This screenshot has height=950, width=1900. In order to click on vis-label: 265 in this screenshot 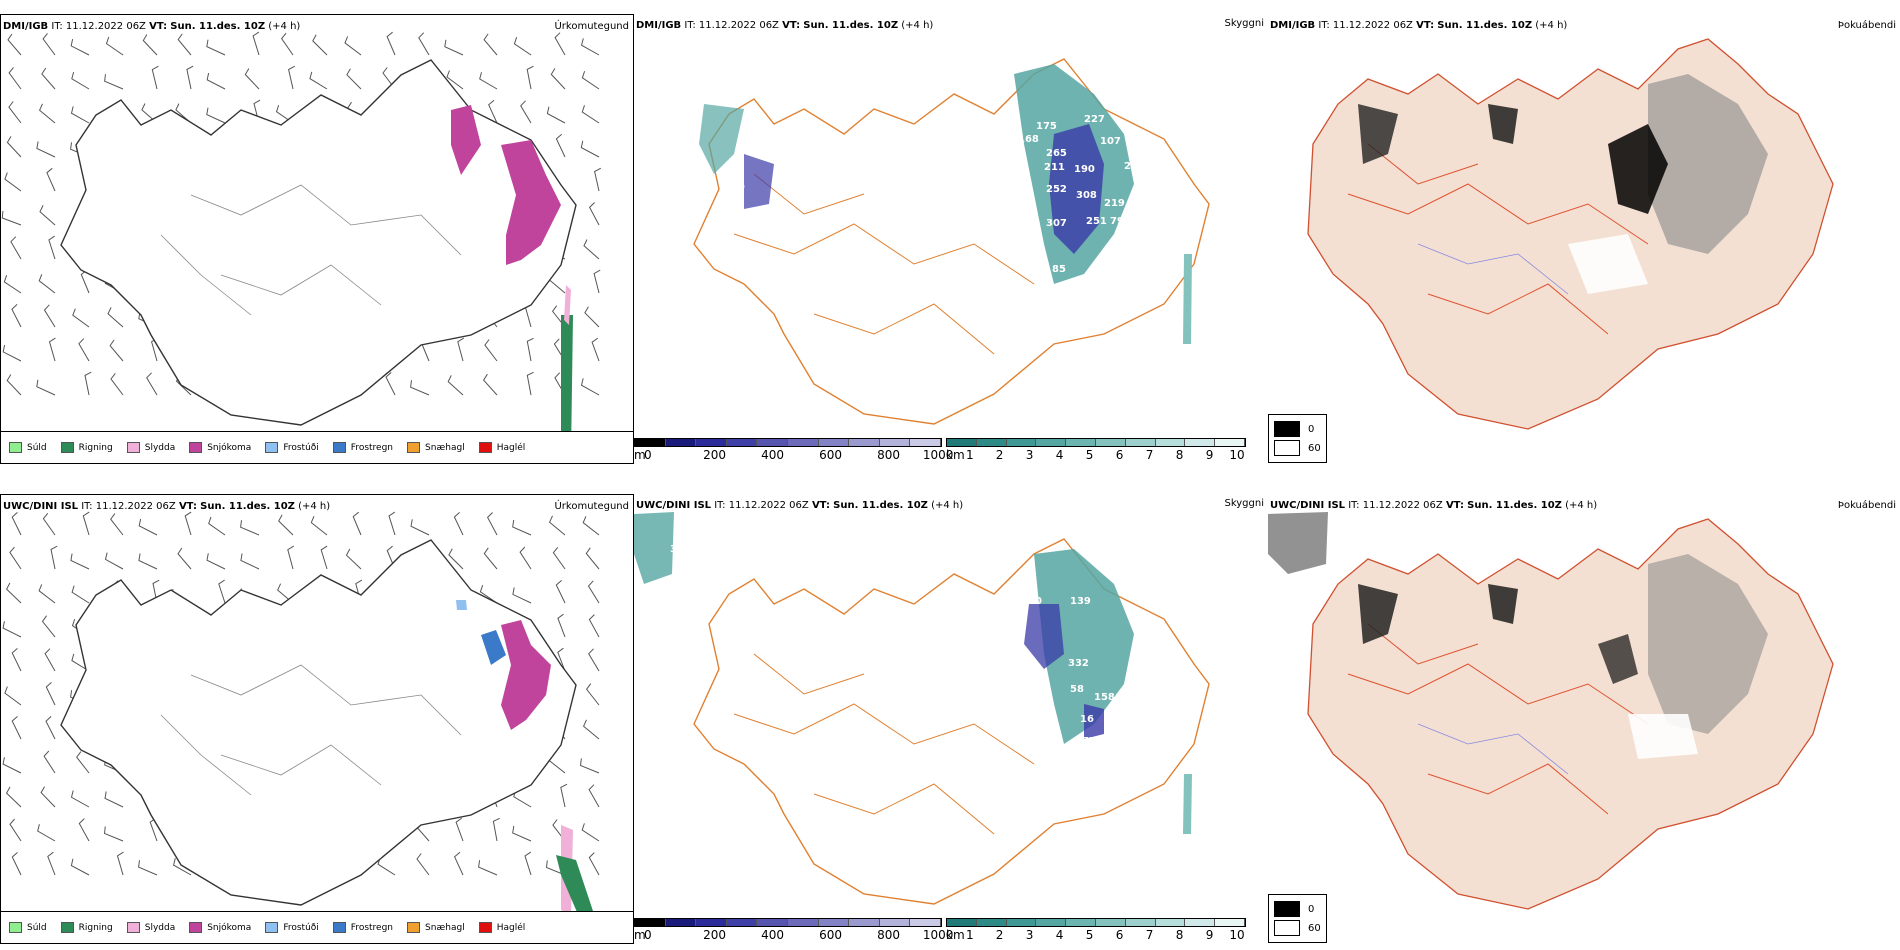, I will do `click(1056, 153)`.